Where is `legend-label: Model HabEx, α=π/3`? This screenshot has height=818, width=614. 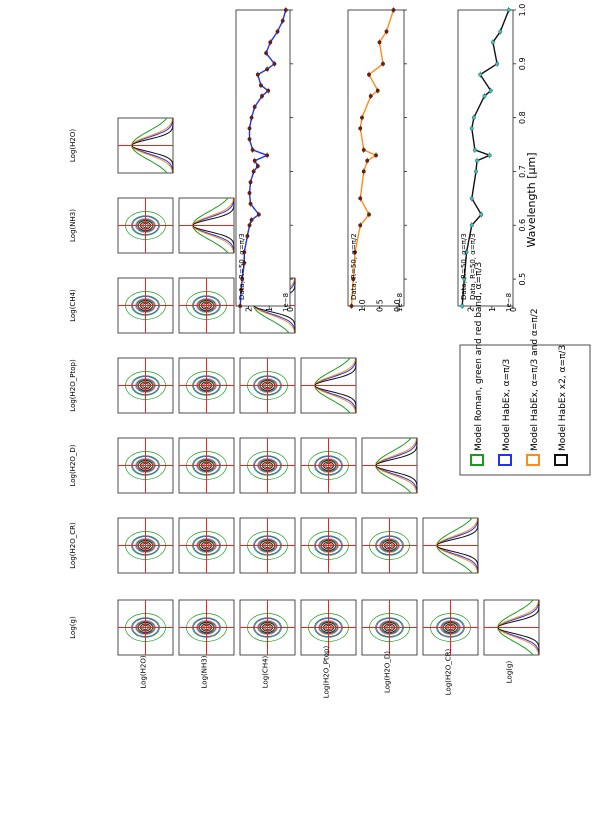 legend-label: Model HabEx, α=π/3 is located at coordinates (507, 405).